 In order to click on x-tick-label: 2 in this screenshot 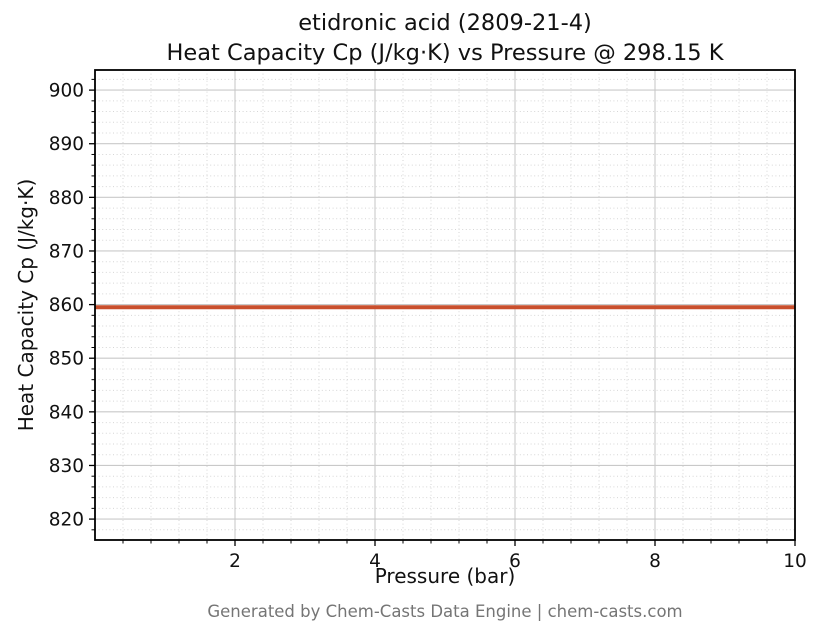, I will do `click(235, 561)`.